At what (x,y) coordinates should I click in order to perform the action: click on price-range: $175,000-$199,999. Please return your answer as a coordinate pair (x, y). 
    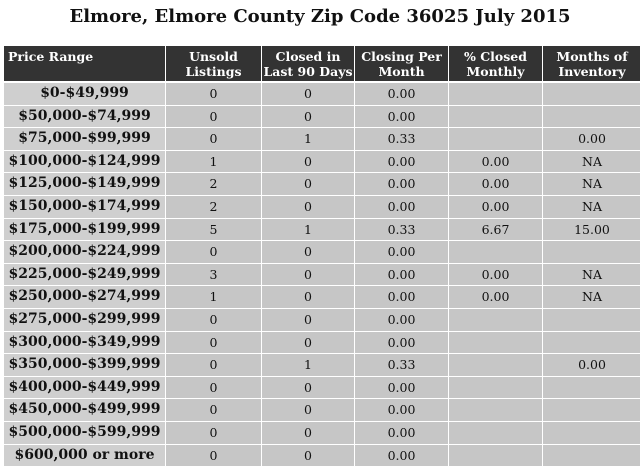
    Looking at the image, I should click on (84, 230).